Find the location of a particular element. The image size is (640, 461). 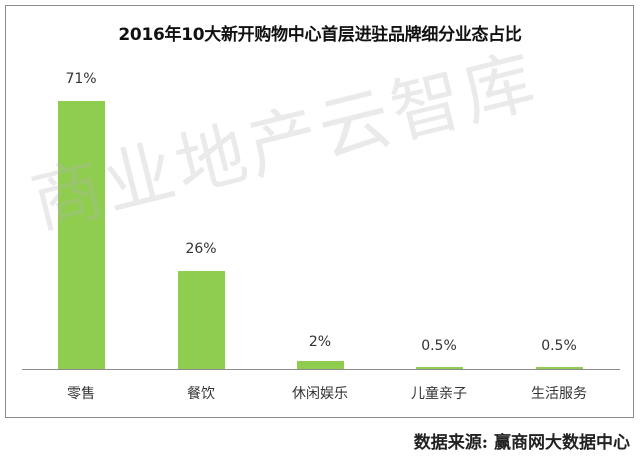

value-label-dining: 26% is located at coordinates (201, 249).